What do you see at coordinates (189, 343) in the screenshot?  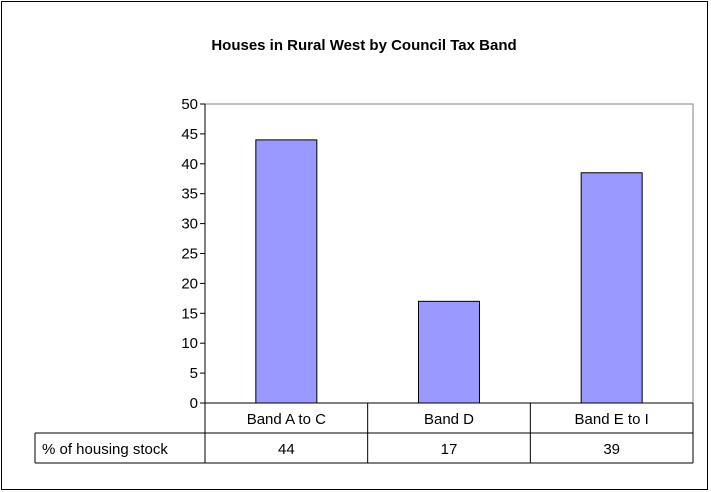 I see `y-tick-label: 10` at bounding box center [189, 343].